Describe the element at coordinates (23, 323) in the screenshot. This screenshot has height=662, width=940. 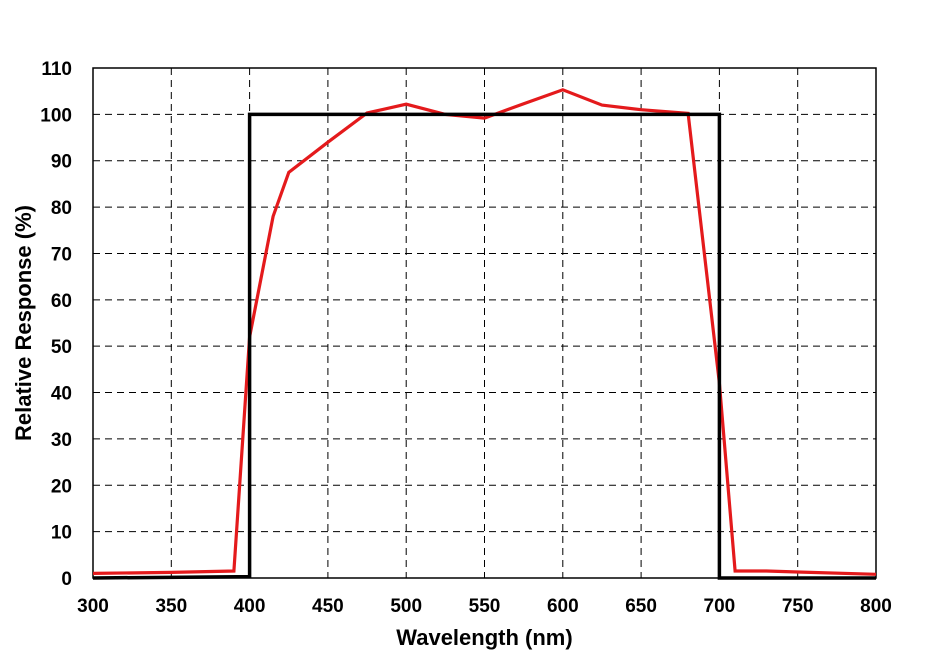
I see `y-axis-label: Relative Response (%)` at that location.